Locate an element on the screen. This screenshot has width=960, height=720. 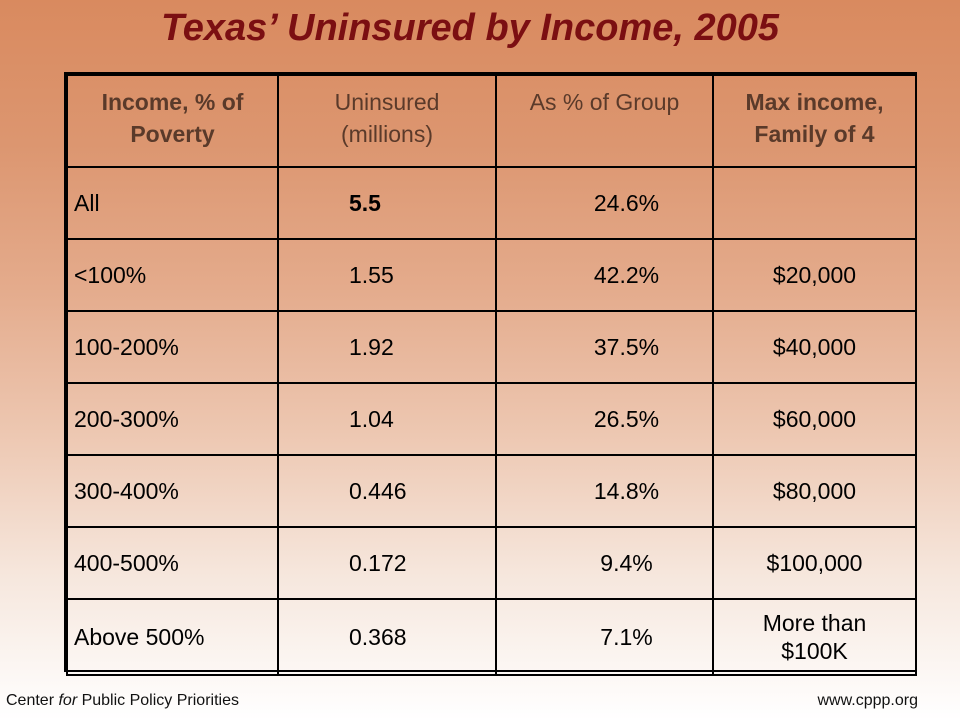
footer-organization: Center for Public Policy Priorities is located at coordinates (122, 701).